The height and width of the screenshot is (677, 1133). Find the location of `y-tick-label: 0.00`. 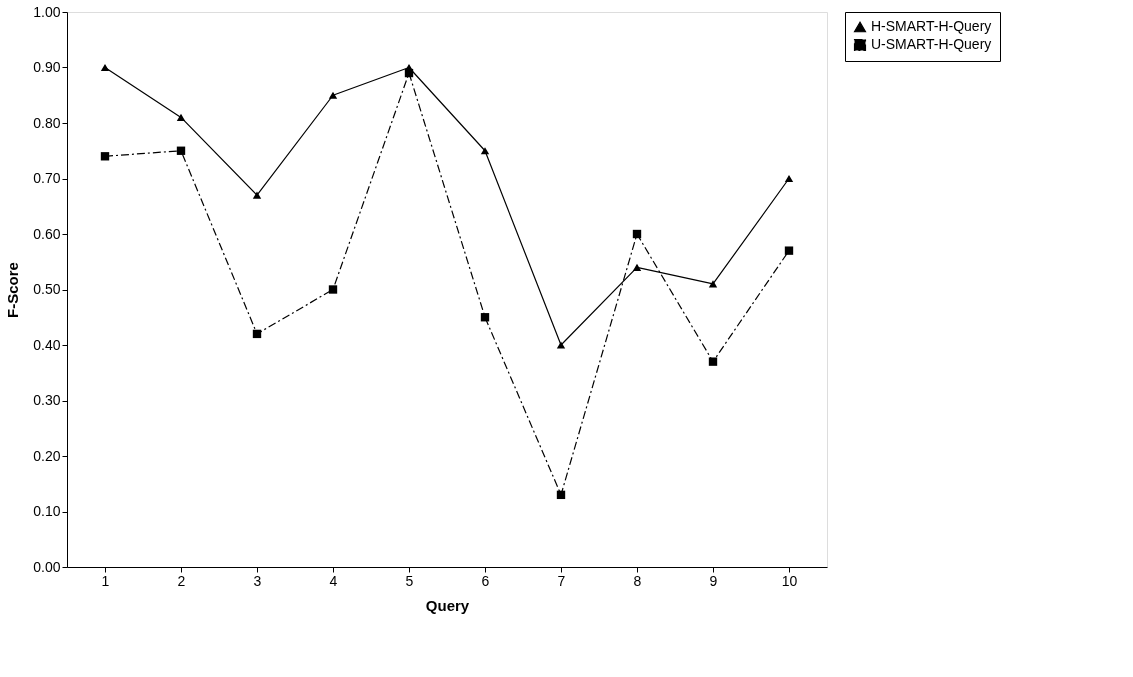

y-tick-label: 0.00 is located at coordinates (47, 566).